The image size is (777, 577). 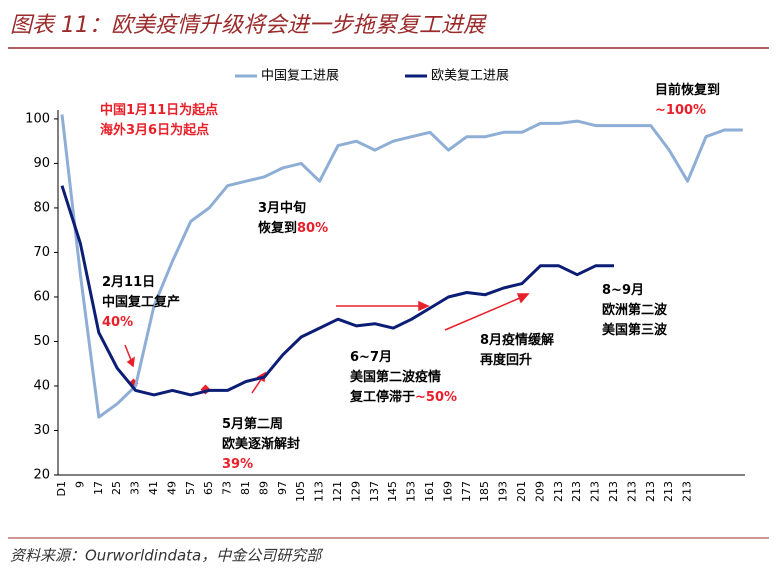 I want to click on x-tick-label: 57, so click(x=190, y=488).